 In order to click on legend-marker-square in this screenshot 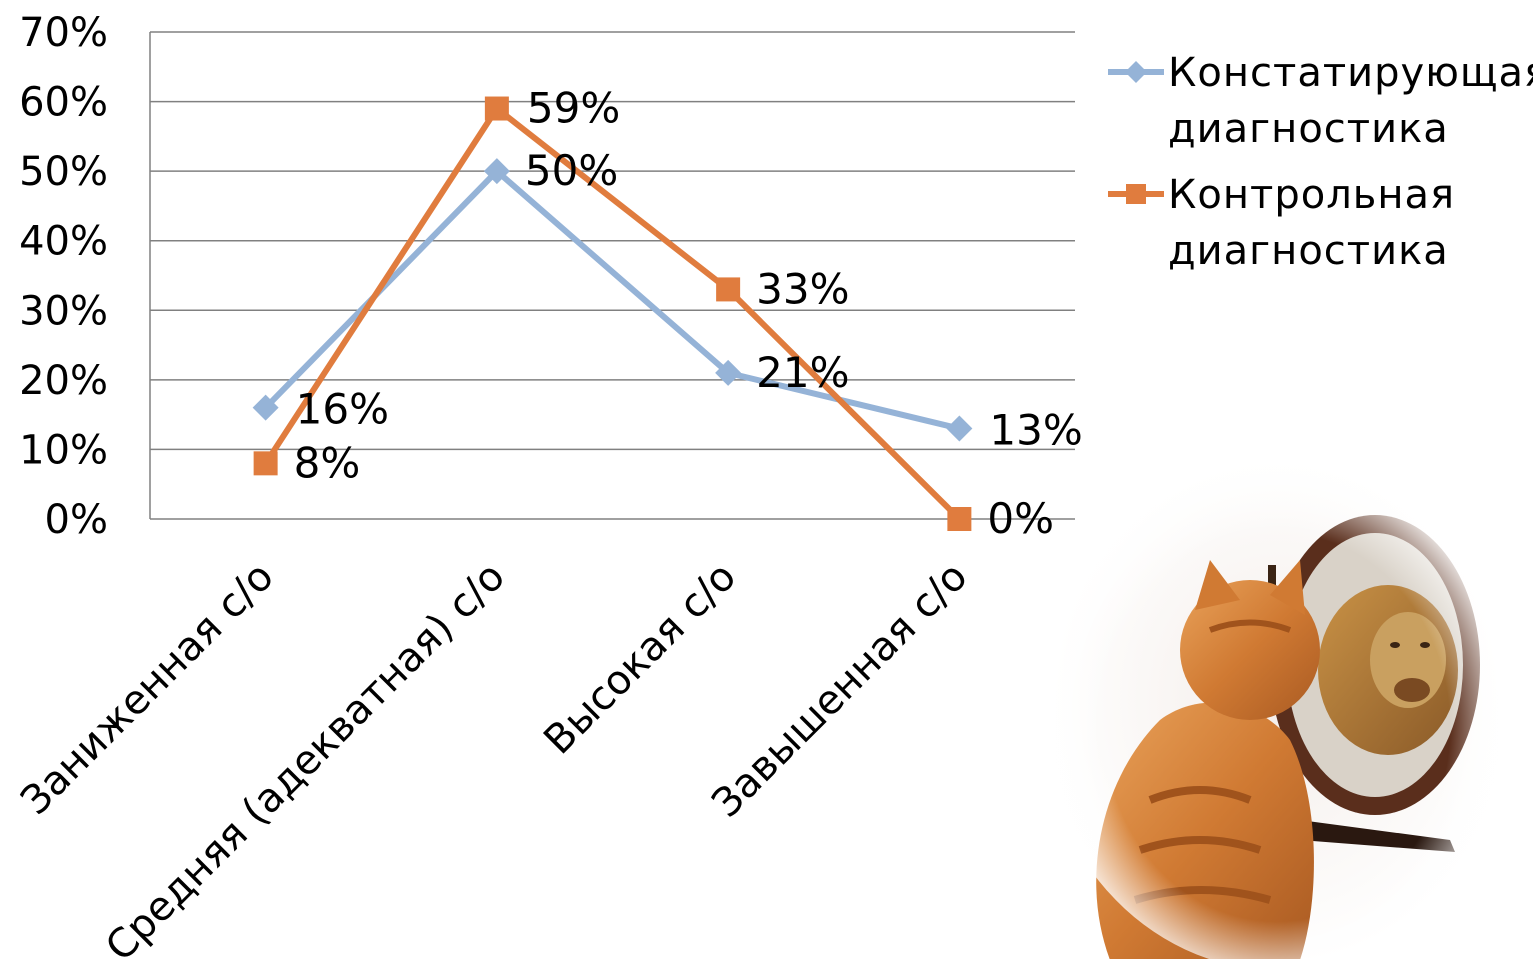, I will do `click(1136, 194)`.